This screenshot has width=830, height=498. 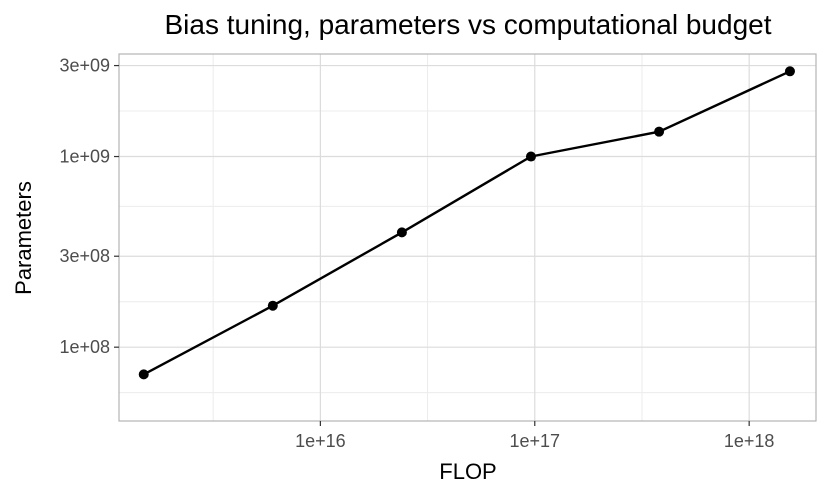 What do you see at coordinates (84, 66) in the screenshot?
I see `y-tick-label: 3e+09` at bounding box center [84, 66].